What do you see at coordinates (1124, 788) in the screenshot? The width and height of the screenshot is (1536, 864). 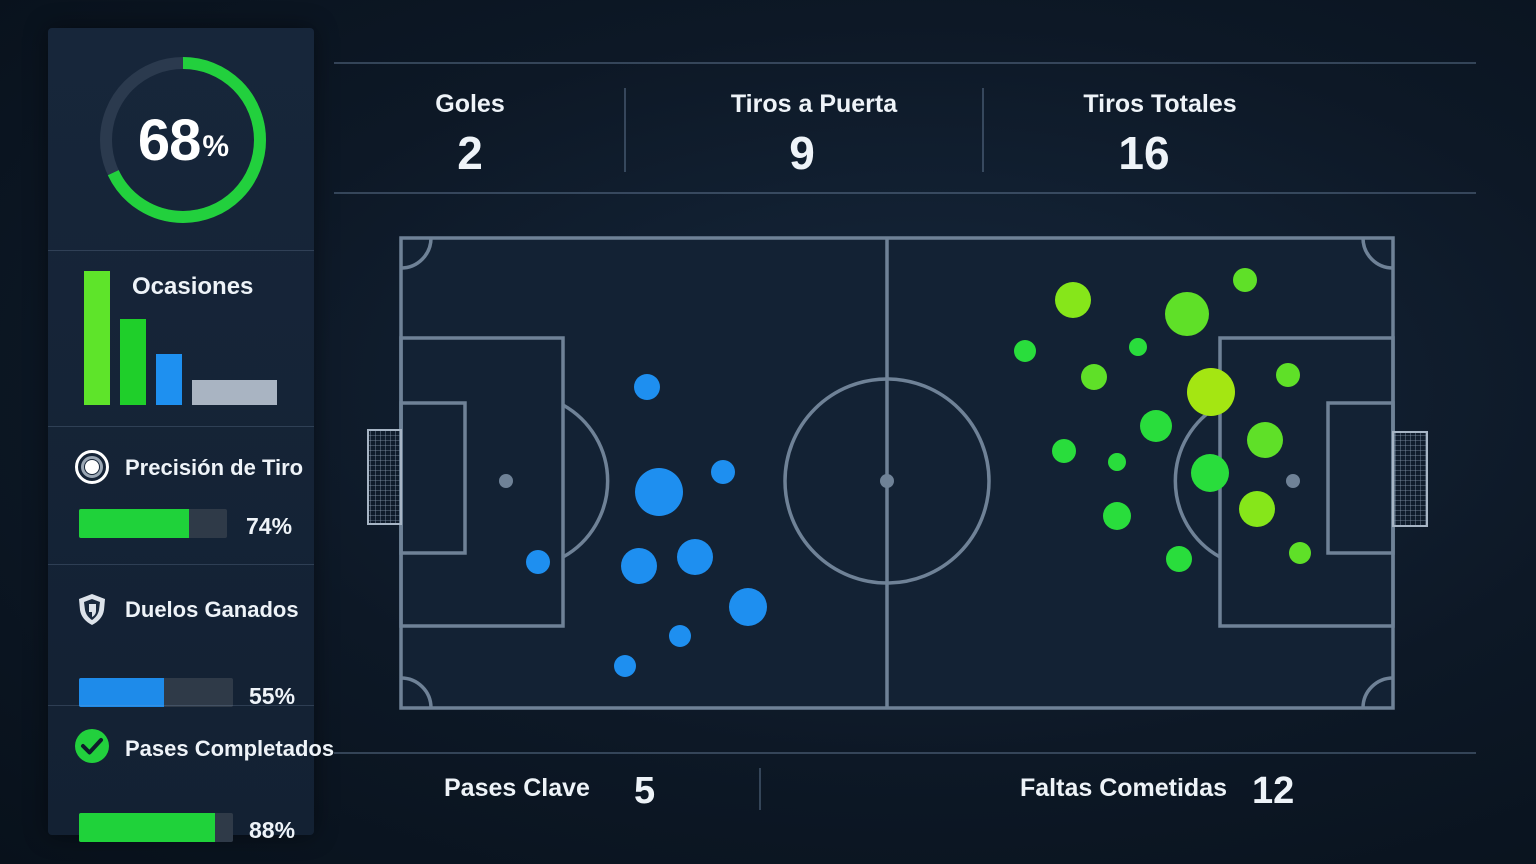 I see `fouls-label: Faltas Cometidas` at bounding box center [1124, 788].